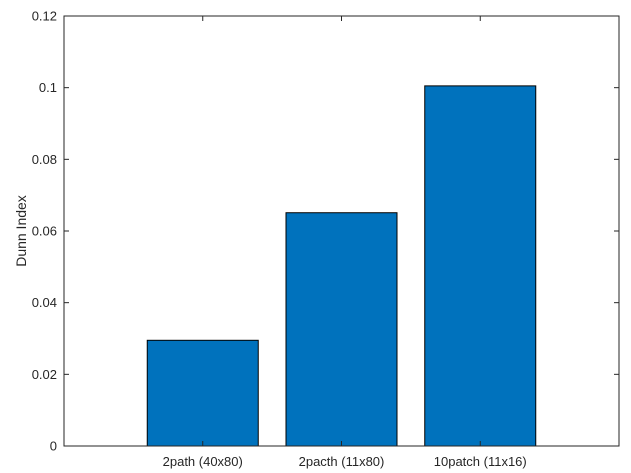 This screenshot has width=631, height=473. What do you see at coordinates (480, 461) in the screenshot?
I see `x-tick-label: 10patch (11x16)` at bounding box center [480, 461].